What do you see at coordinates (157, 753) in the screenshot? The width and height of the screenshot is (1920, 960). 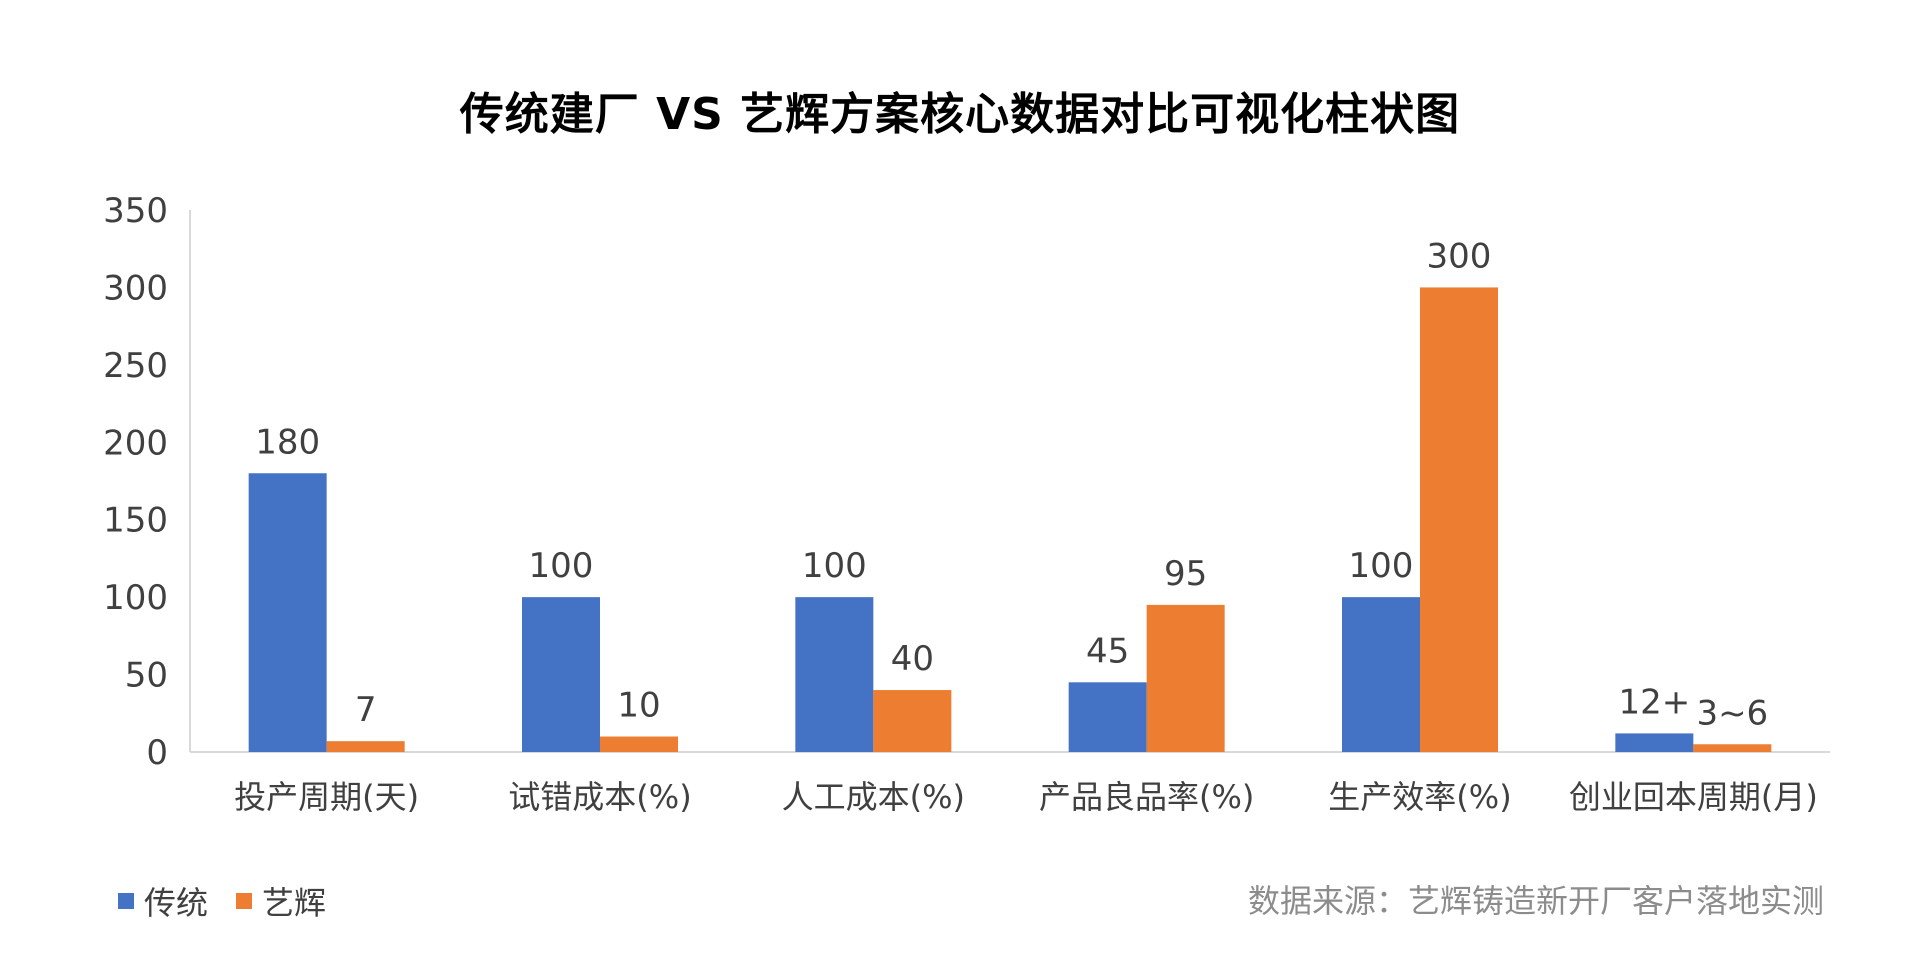 I see `y-tick-label: 0` at bounding box center [157, 753].